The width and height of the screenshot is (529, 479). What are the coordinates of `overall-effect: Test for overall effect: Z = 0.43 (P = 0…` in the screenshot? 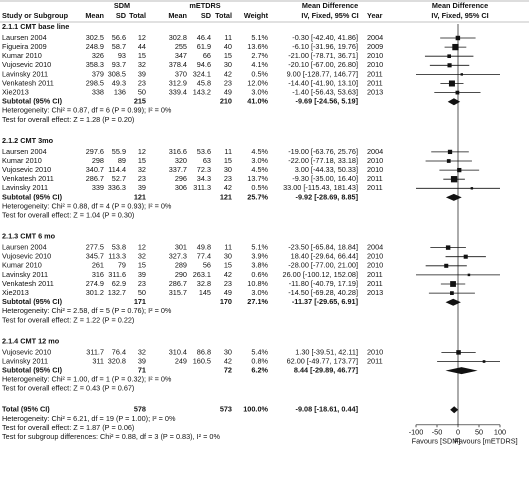 It's located at (68, 388).